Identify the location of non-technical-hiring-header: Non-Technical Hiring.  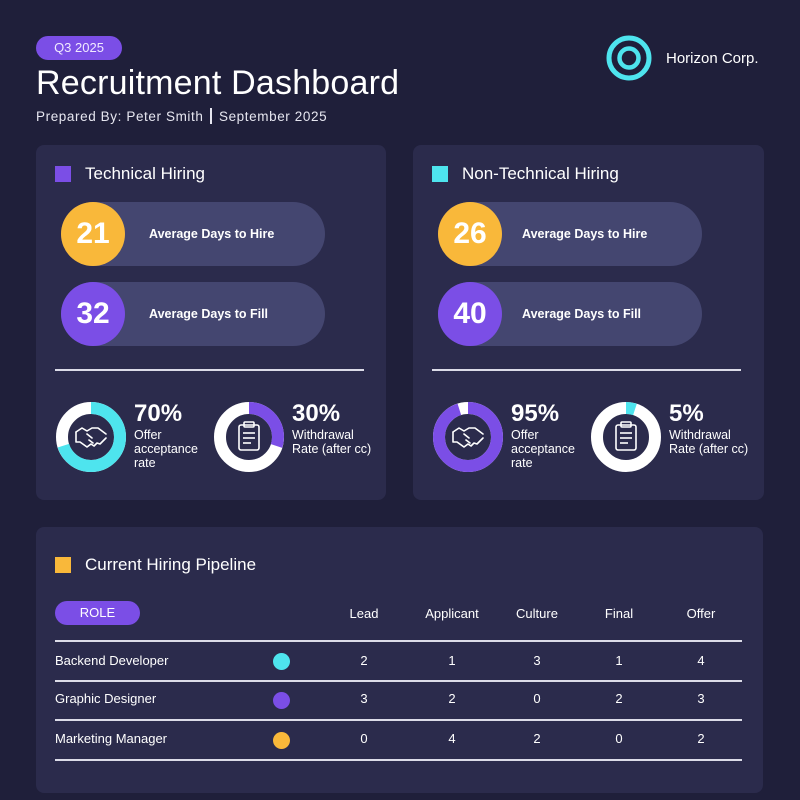
(525, 174).